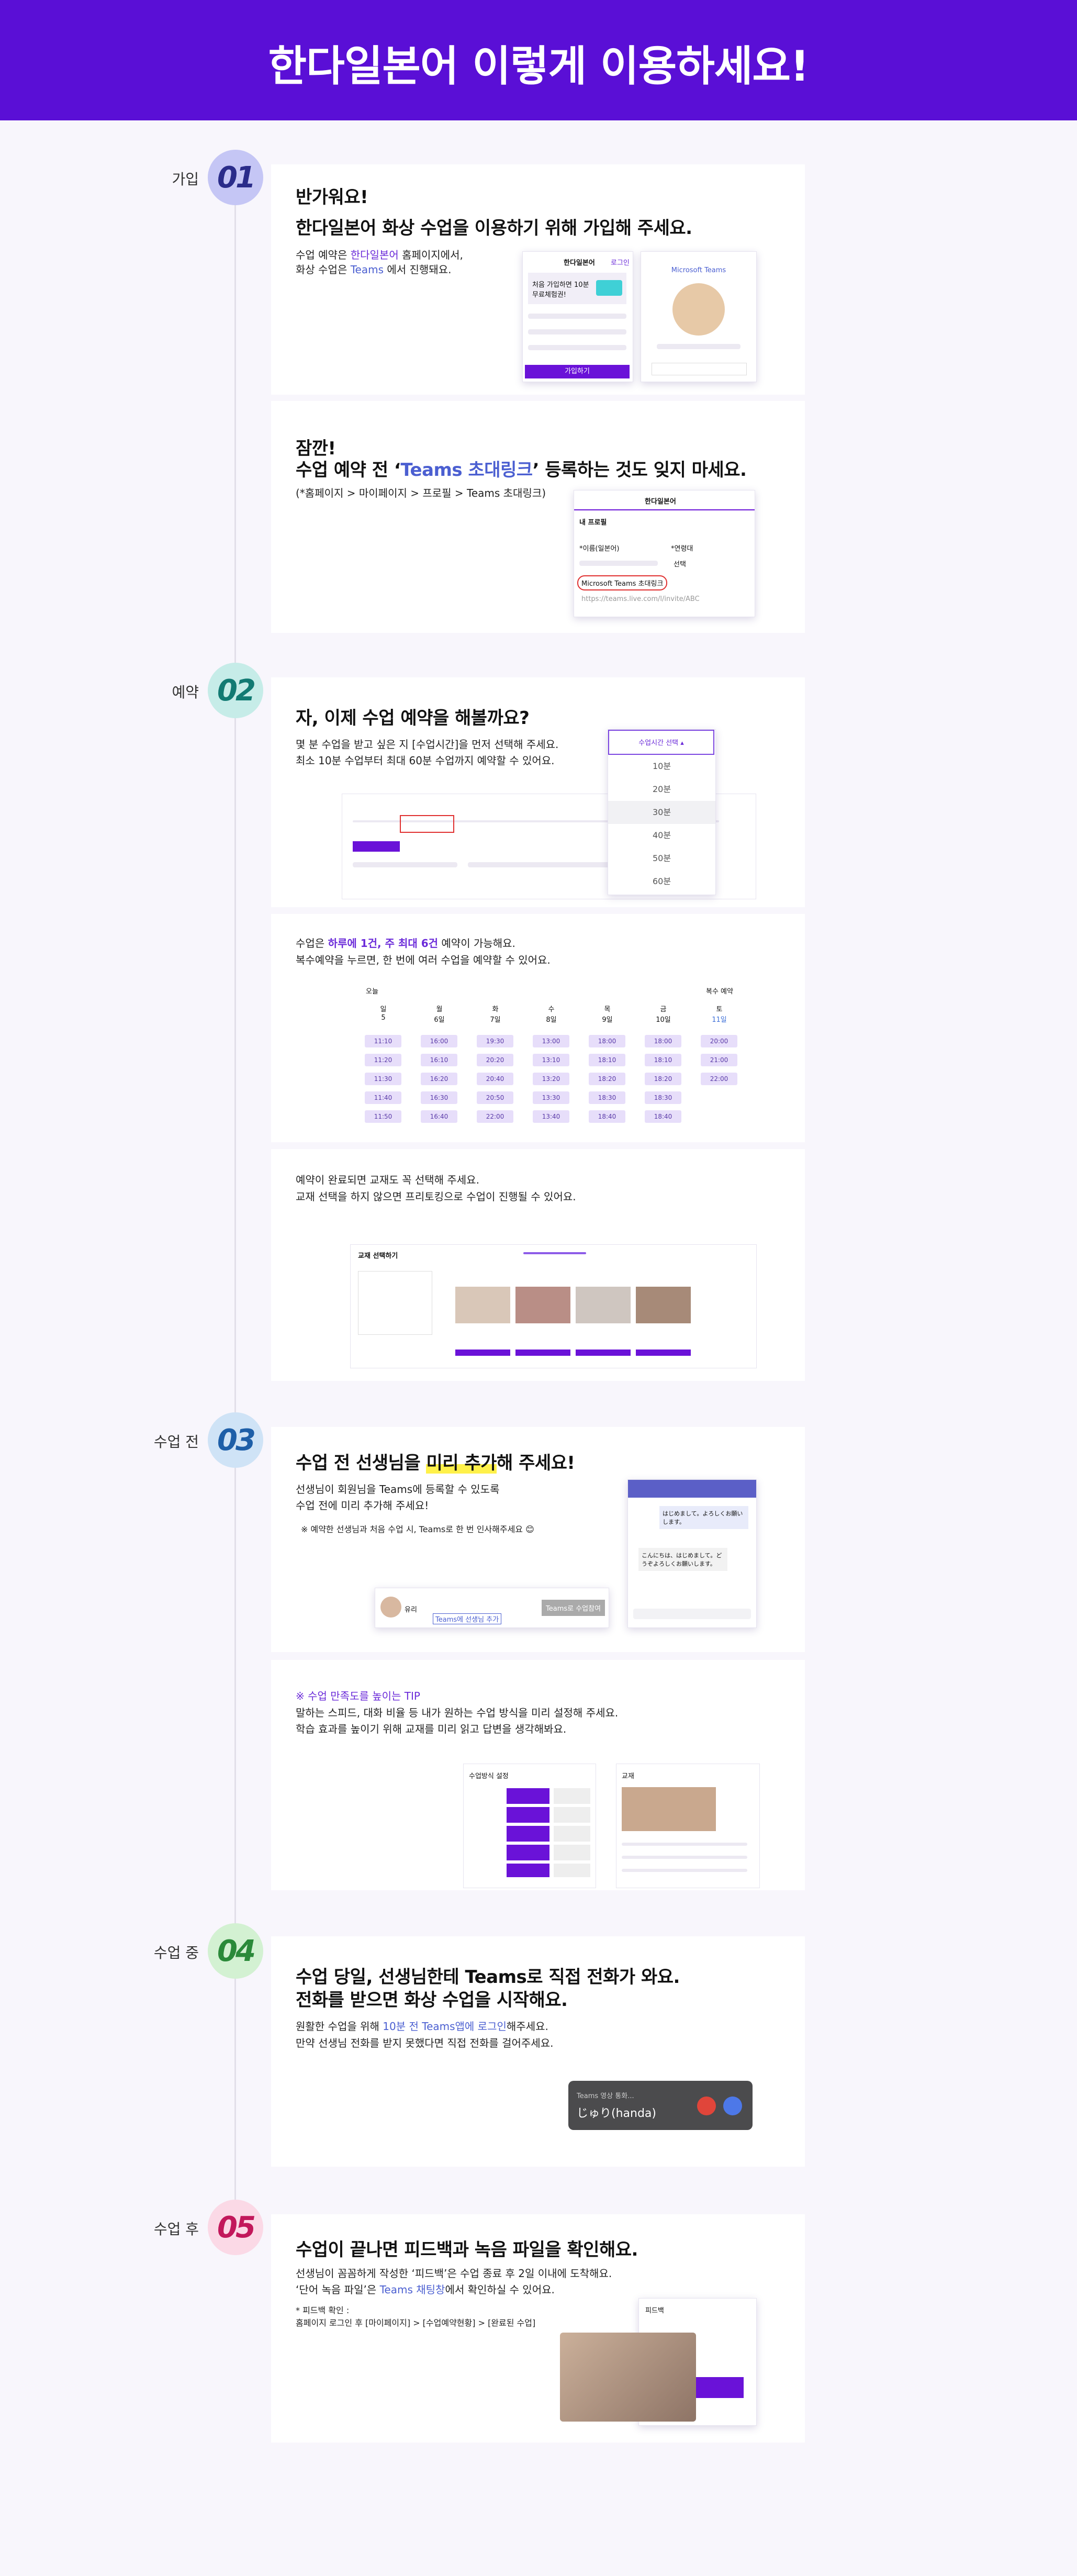 This screenshot has height=2576, width=1077. Describe the element at coordinates (372, 992) in the screenshot. I see `today: 오늘` at that location.